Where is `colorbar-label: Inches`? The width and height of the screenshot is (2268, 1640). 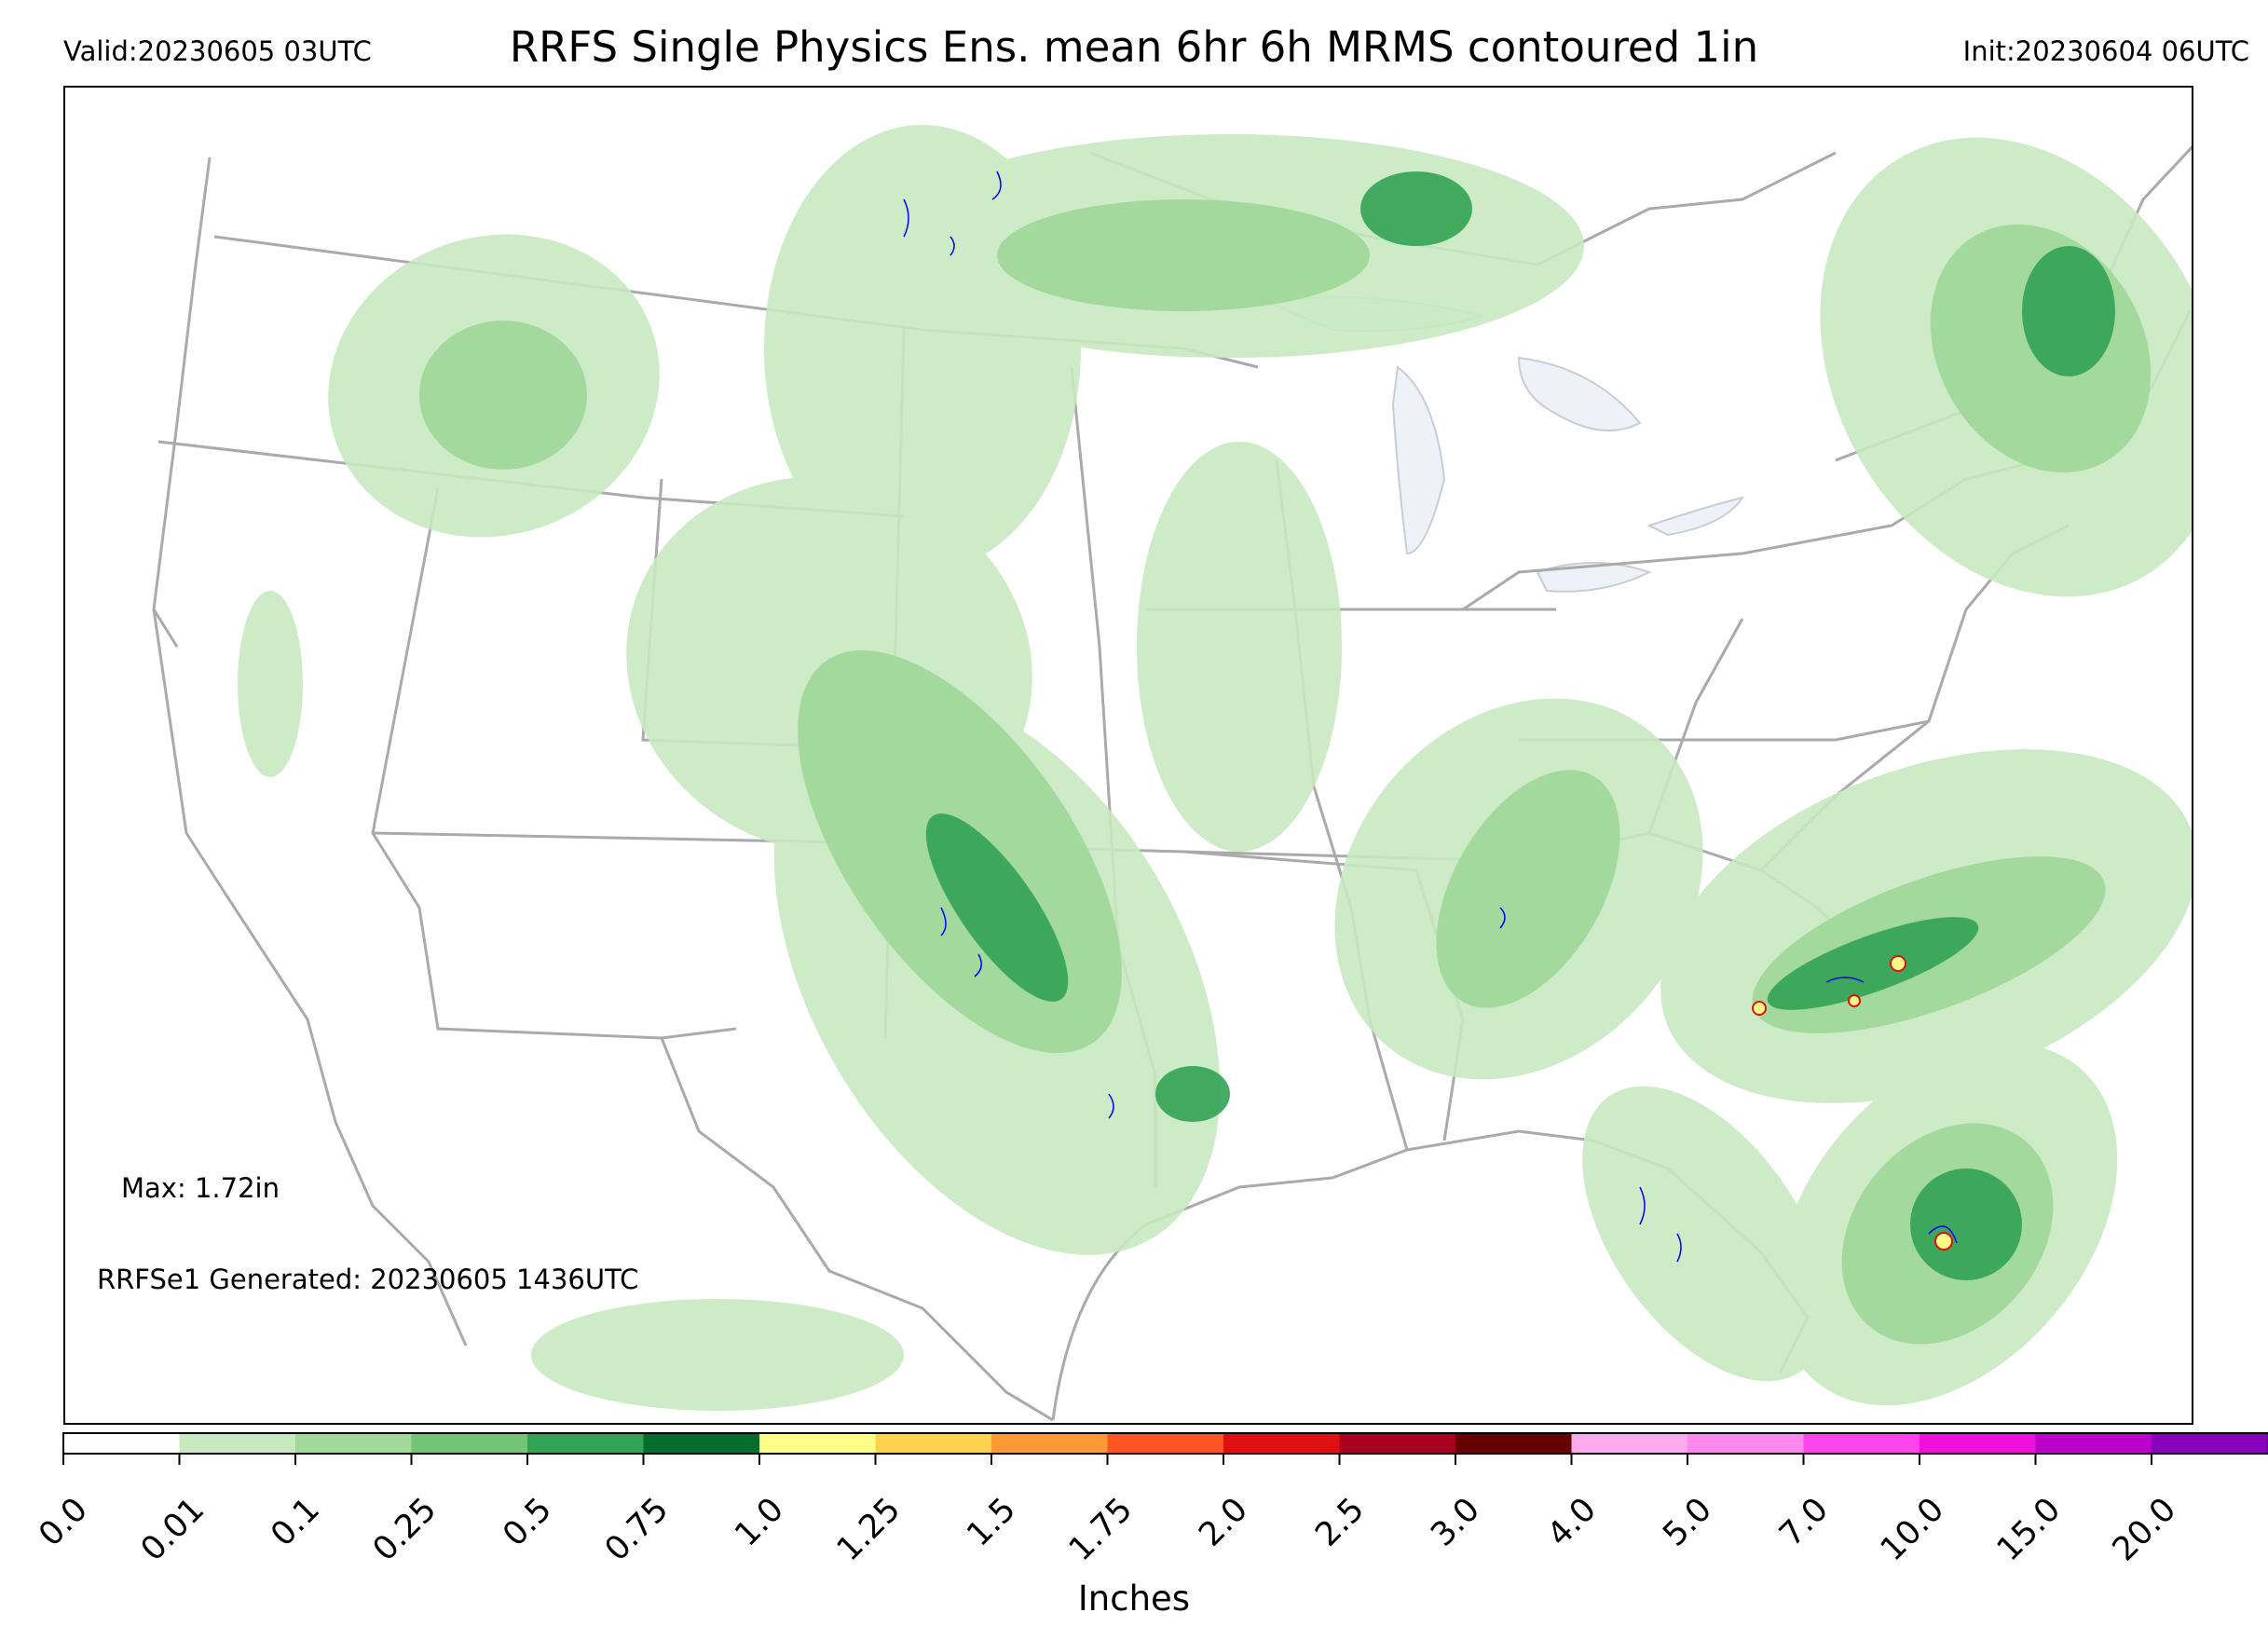
colorbar-label: Inches is located at coordinates (1134, 1598).